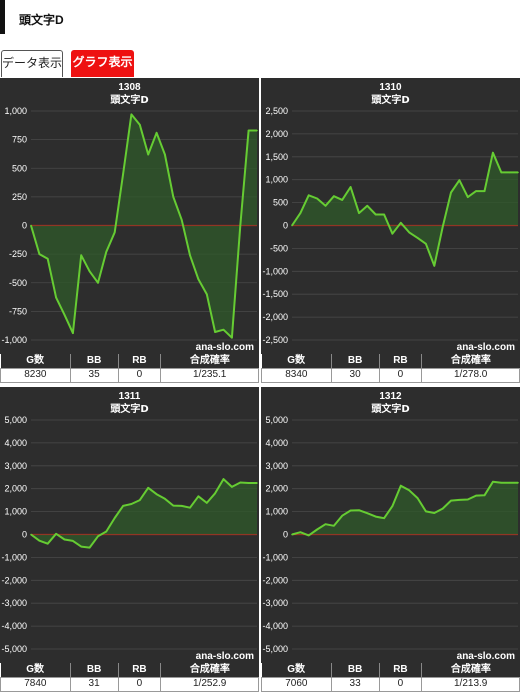 Image resolution: width=520 pixels, height=694 pixels. I want to click on tab-data-view: データ表示, so click(32, 63).